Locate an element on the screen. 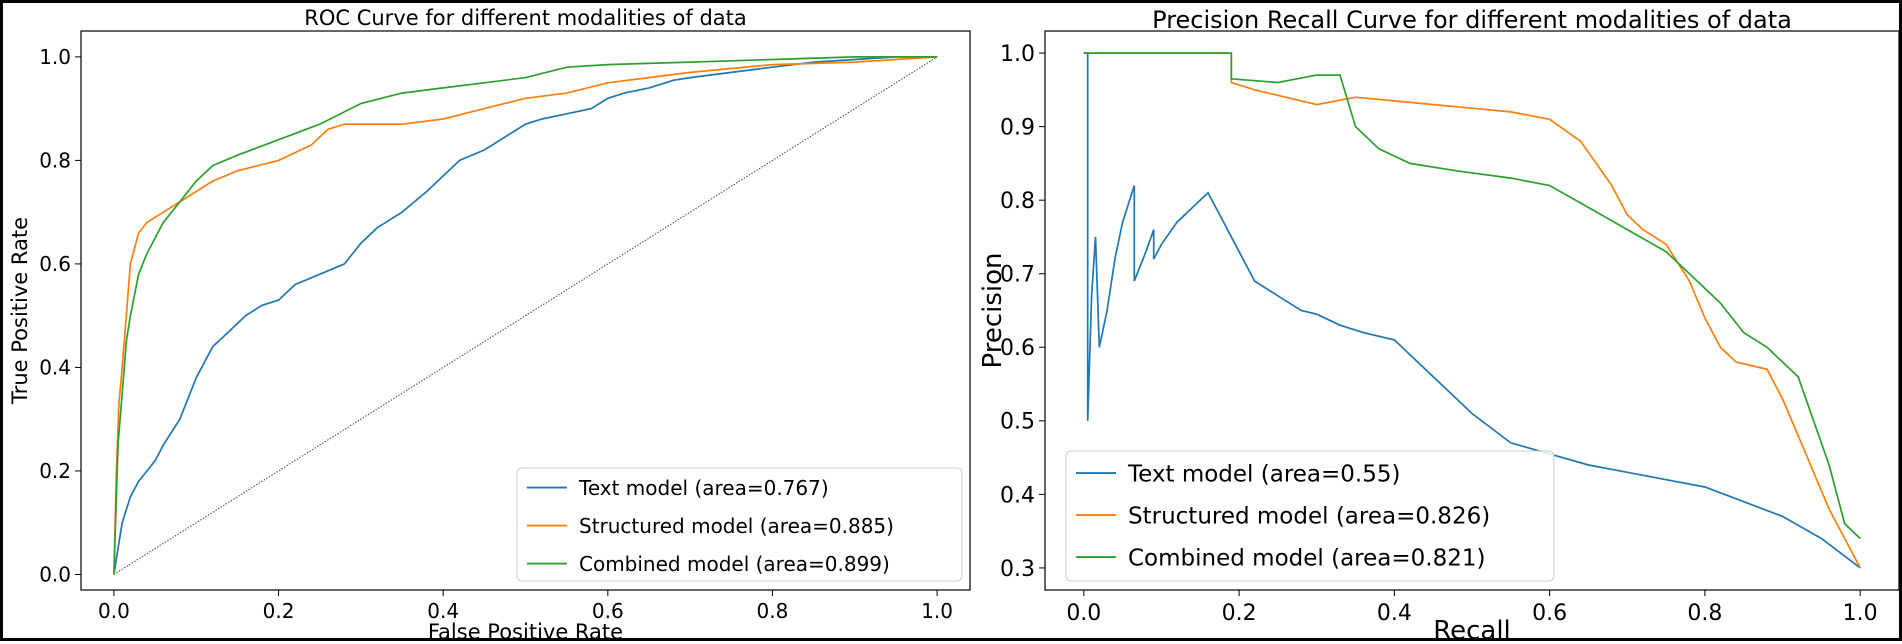 This screenshot has height=644, width=1902. y-tick-label: 0.5 is located at coordinates (1017, 422).